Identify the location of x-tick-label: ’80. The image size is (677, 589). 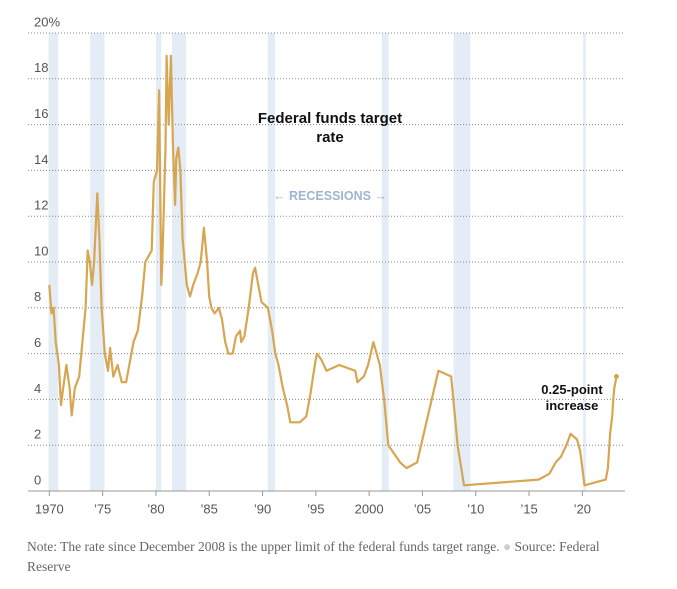
(155, 508).